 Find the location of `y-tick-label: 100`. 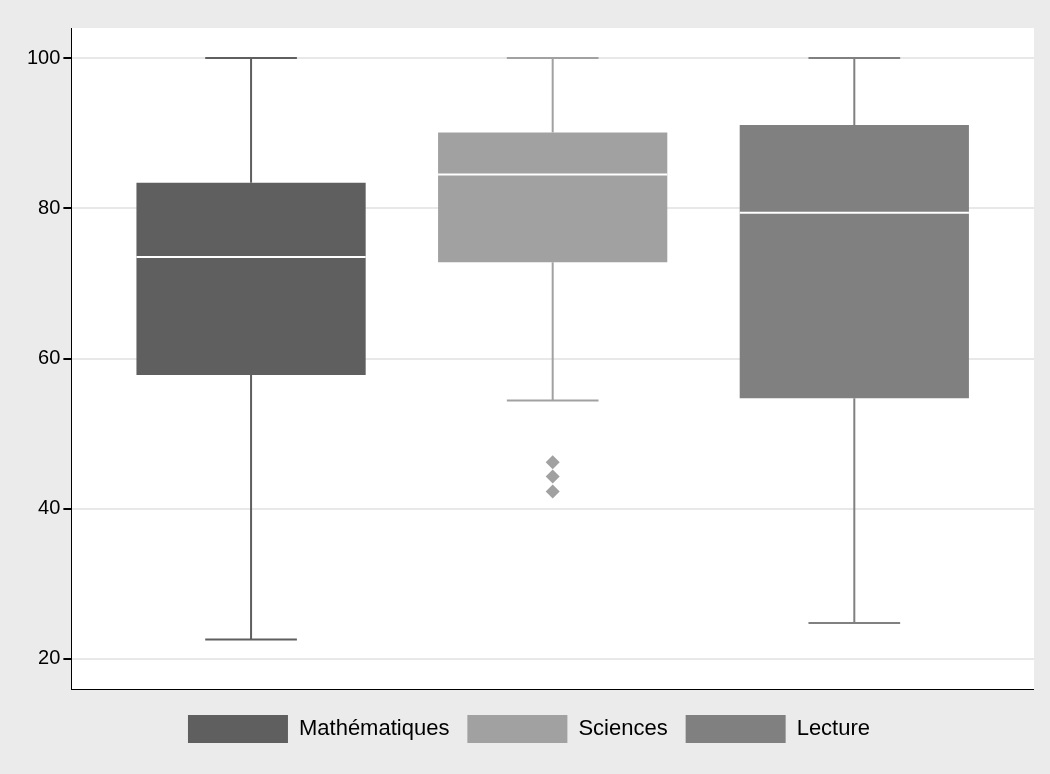

y-tick-label: 100 is located at coordinates (43, 56).